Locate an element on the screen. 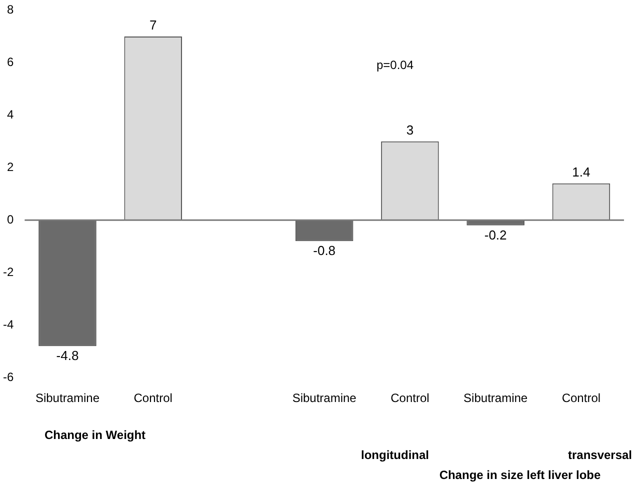 This screenshot has width=639, height=486. annotation: p=0.04 is located at coordinates (395, 65).